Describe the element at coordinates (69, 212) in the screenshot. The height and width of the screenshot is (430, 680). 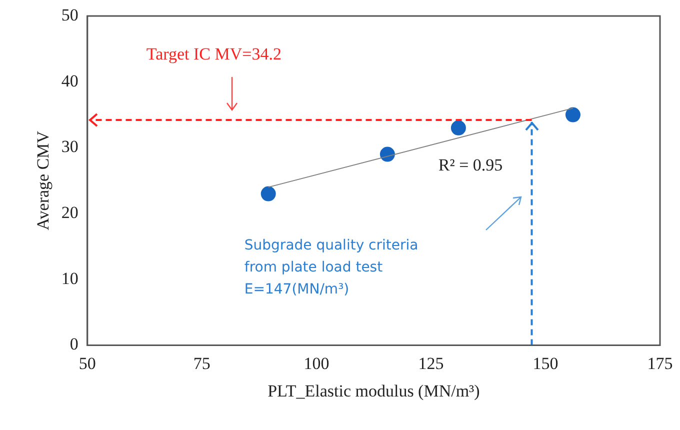
I see `y-tick-label: 20` at that location.